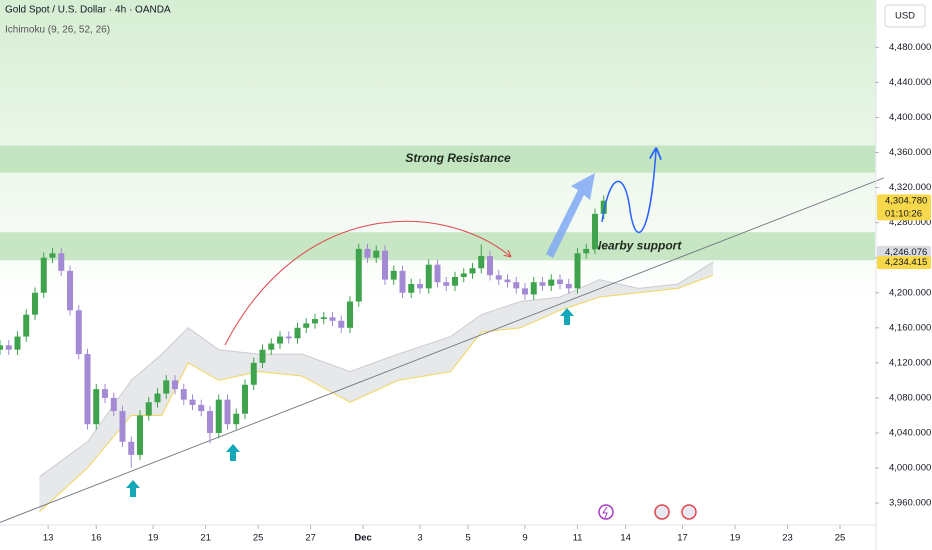 The image size is (932, 550). Describe the element at coordinates (458, 158) in the screenshot. I see `zone-label: Strong Resistance` at that location.